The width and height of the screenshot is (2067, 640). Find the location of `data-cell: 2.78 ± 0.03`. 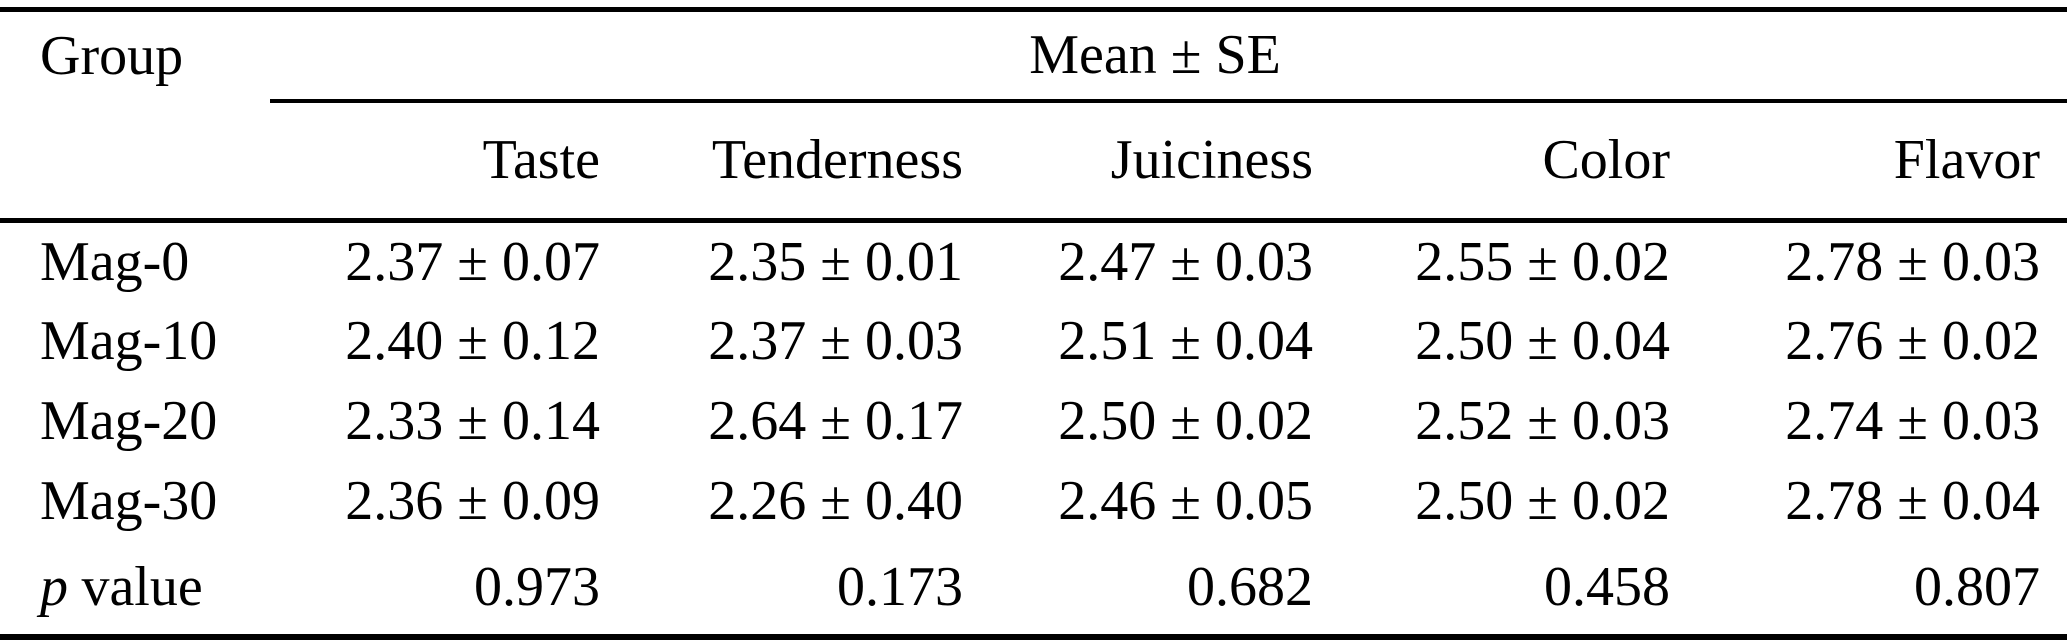

data-cell: 2.78 ± 0.03 is located at coordinates (1912, 261).